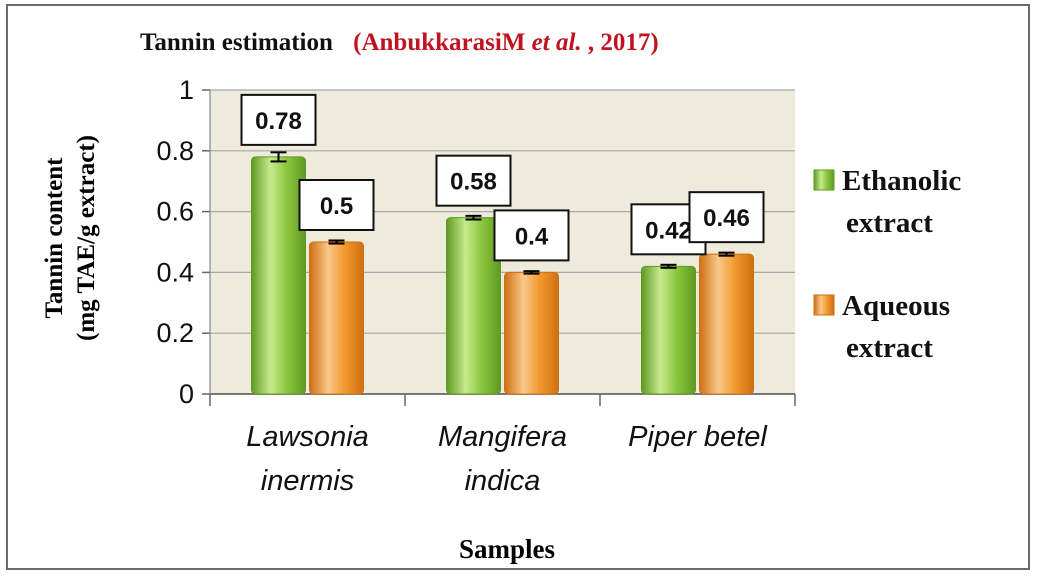  Describe the element at coordinates (668, 230) in the screenshot. I see `data-label: 0.42` at that location.